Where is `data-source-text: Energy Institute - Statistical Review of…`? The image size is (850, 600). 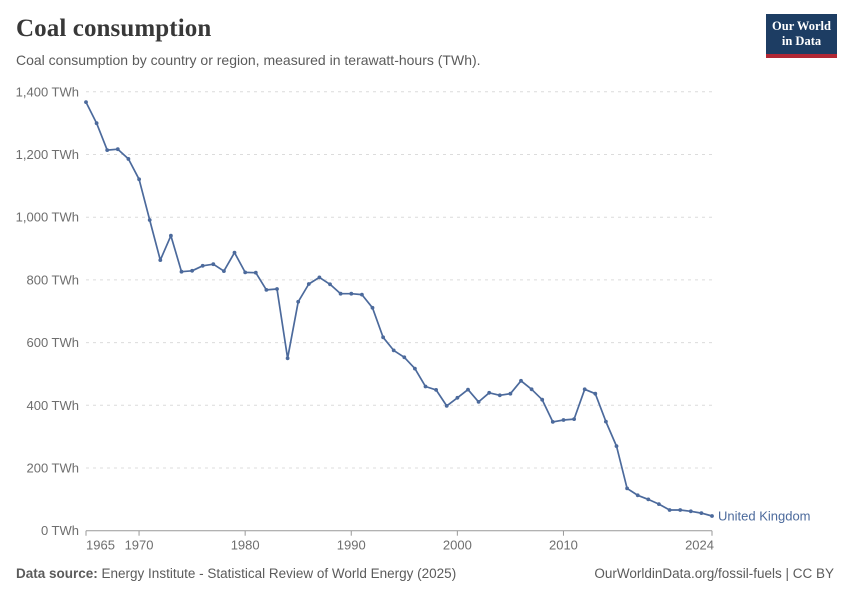 data-source-text: Energy Institute - Statistical Review of… is located at coordinates (277, 573).